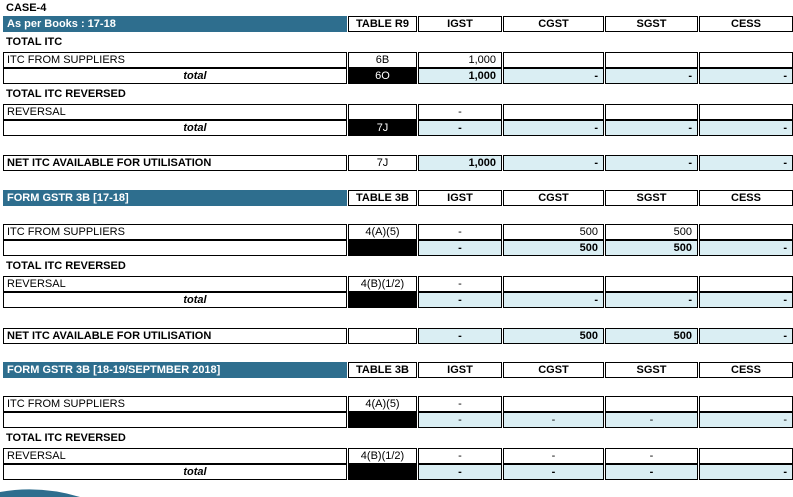  What do you see at coordinates (34, 42) in the screenshot?
I see `section-total-itc: TOTAL ITC` at bounding box center [34, 42].